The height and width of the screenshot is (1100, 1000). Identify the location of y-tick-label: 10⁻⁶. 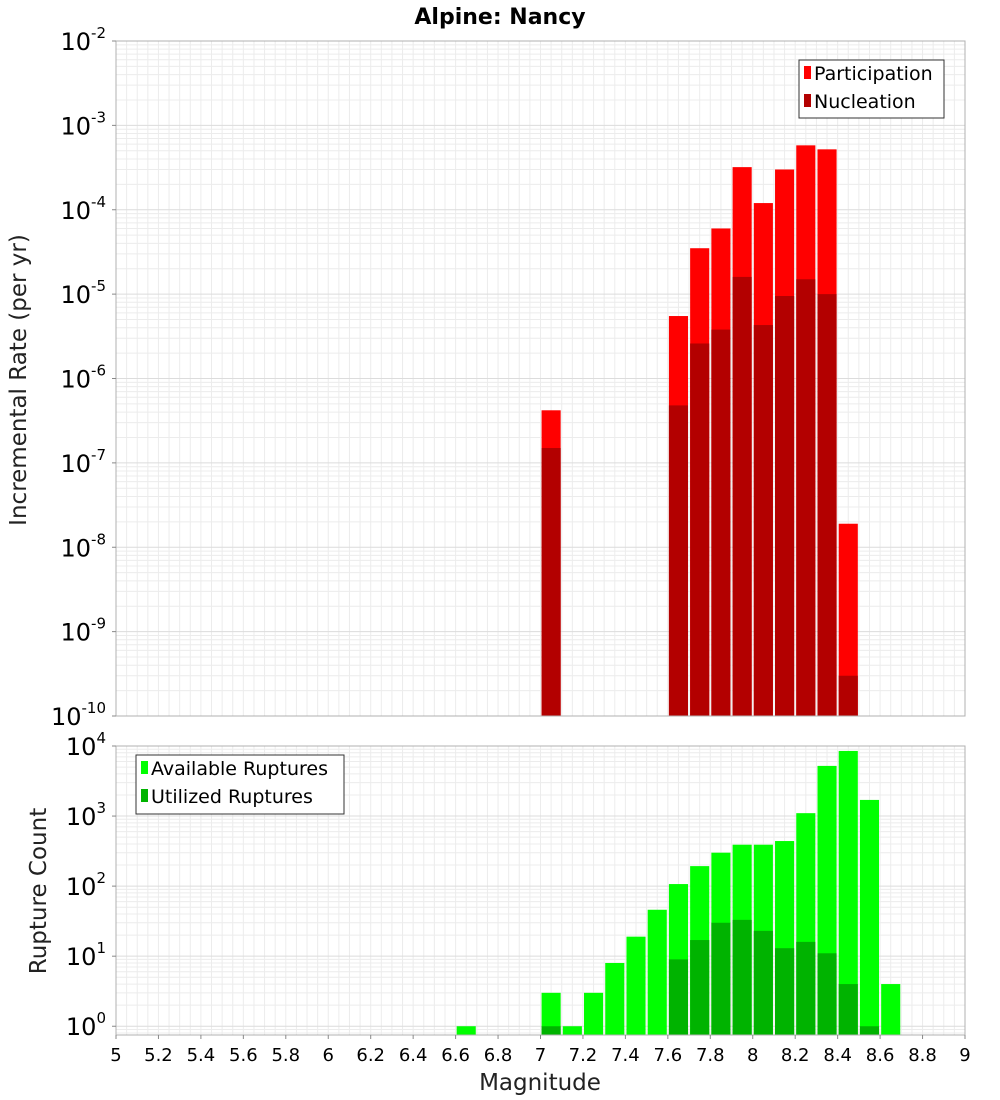
(83, 378).